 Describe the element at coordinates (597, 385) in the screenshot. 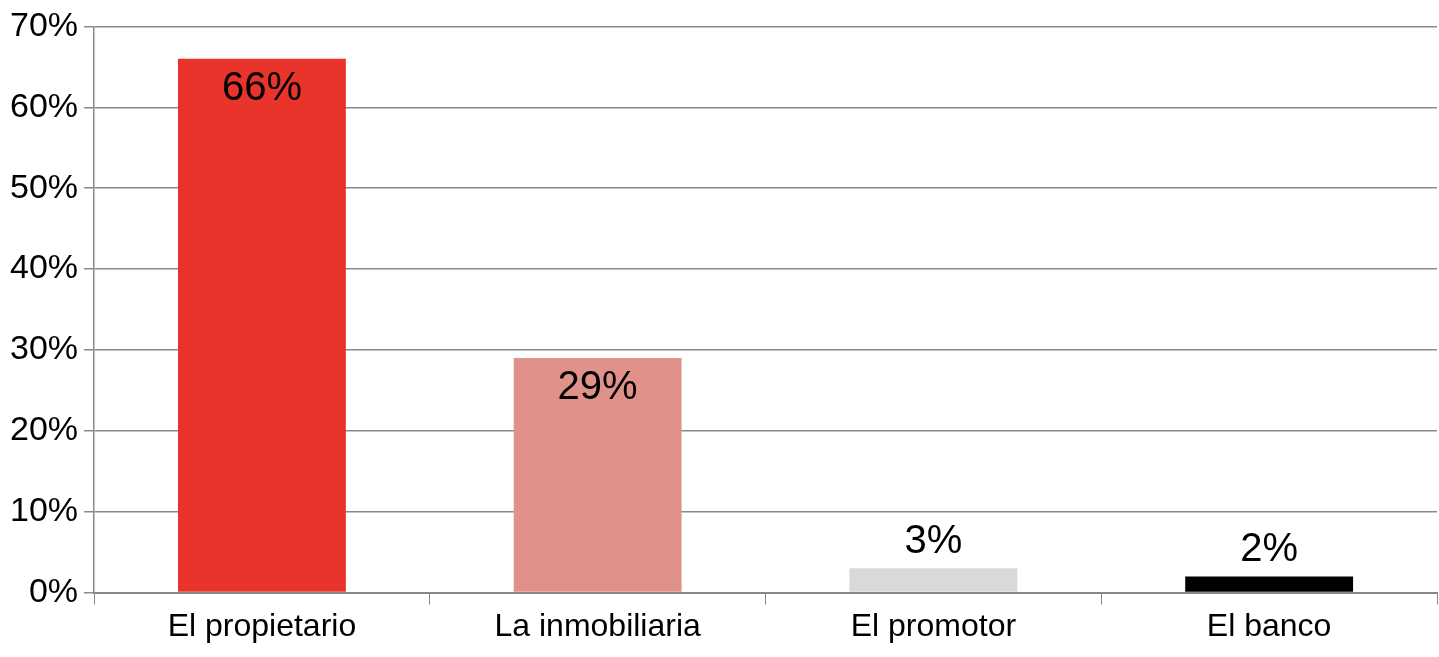

I see `data-label: 29%` at that location.